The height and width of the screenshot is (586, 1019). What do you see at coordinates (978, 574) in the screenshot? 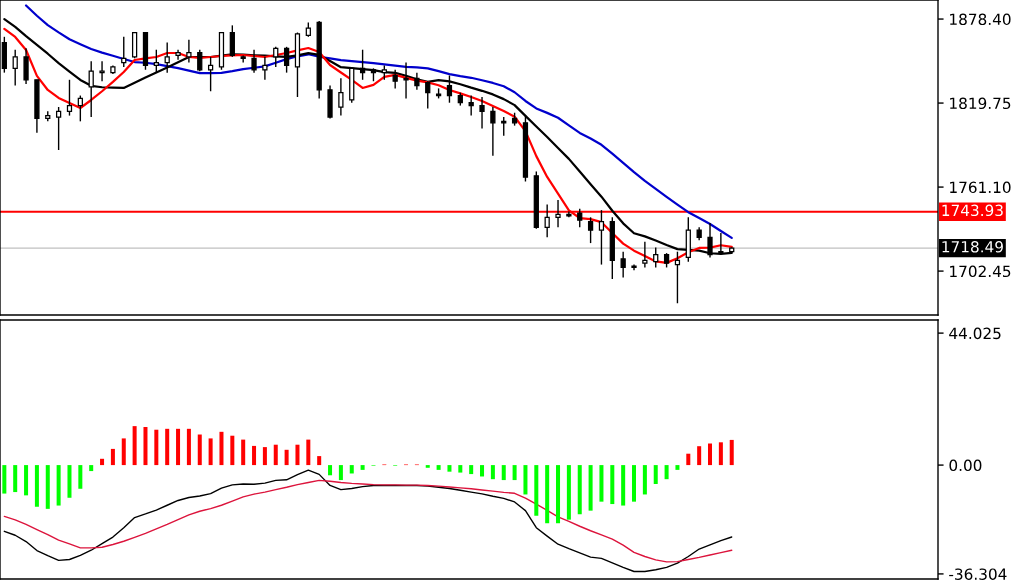
I see `y-tick-label: -36.304` at bounding box center [978, 574].